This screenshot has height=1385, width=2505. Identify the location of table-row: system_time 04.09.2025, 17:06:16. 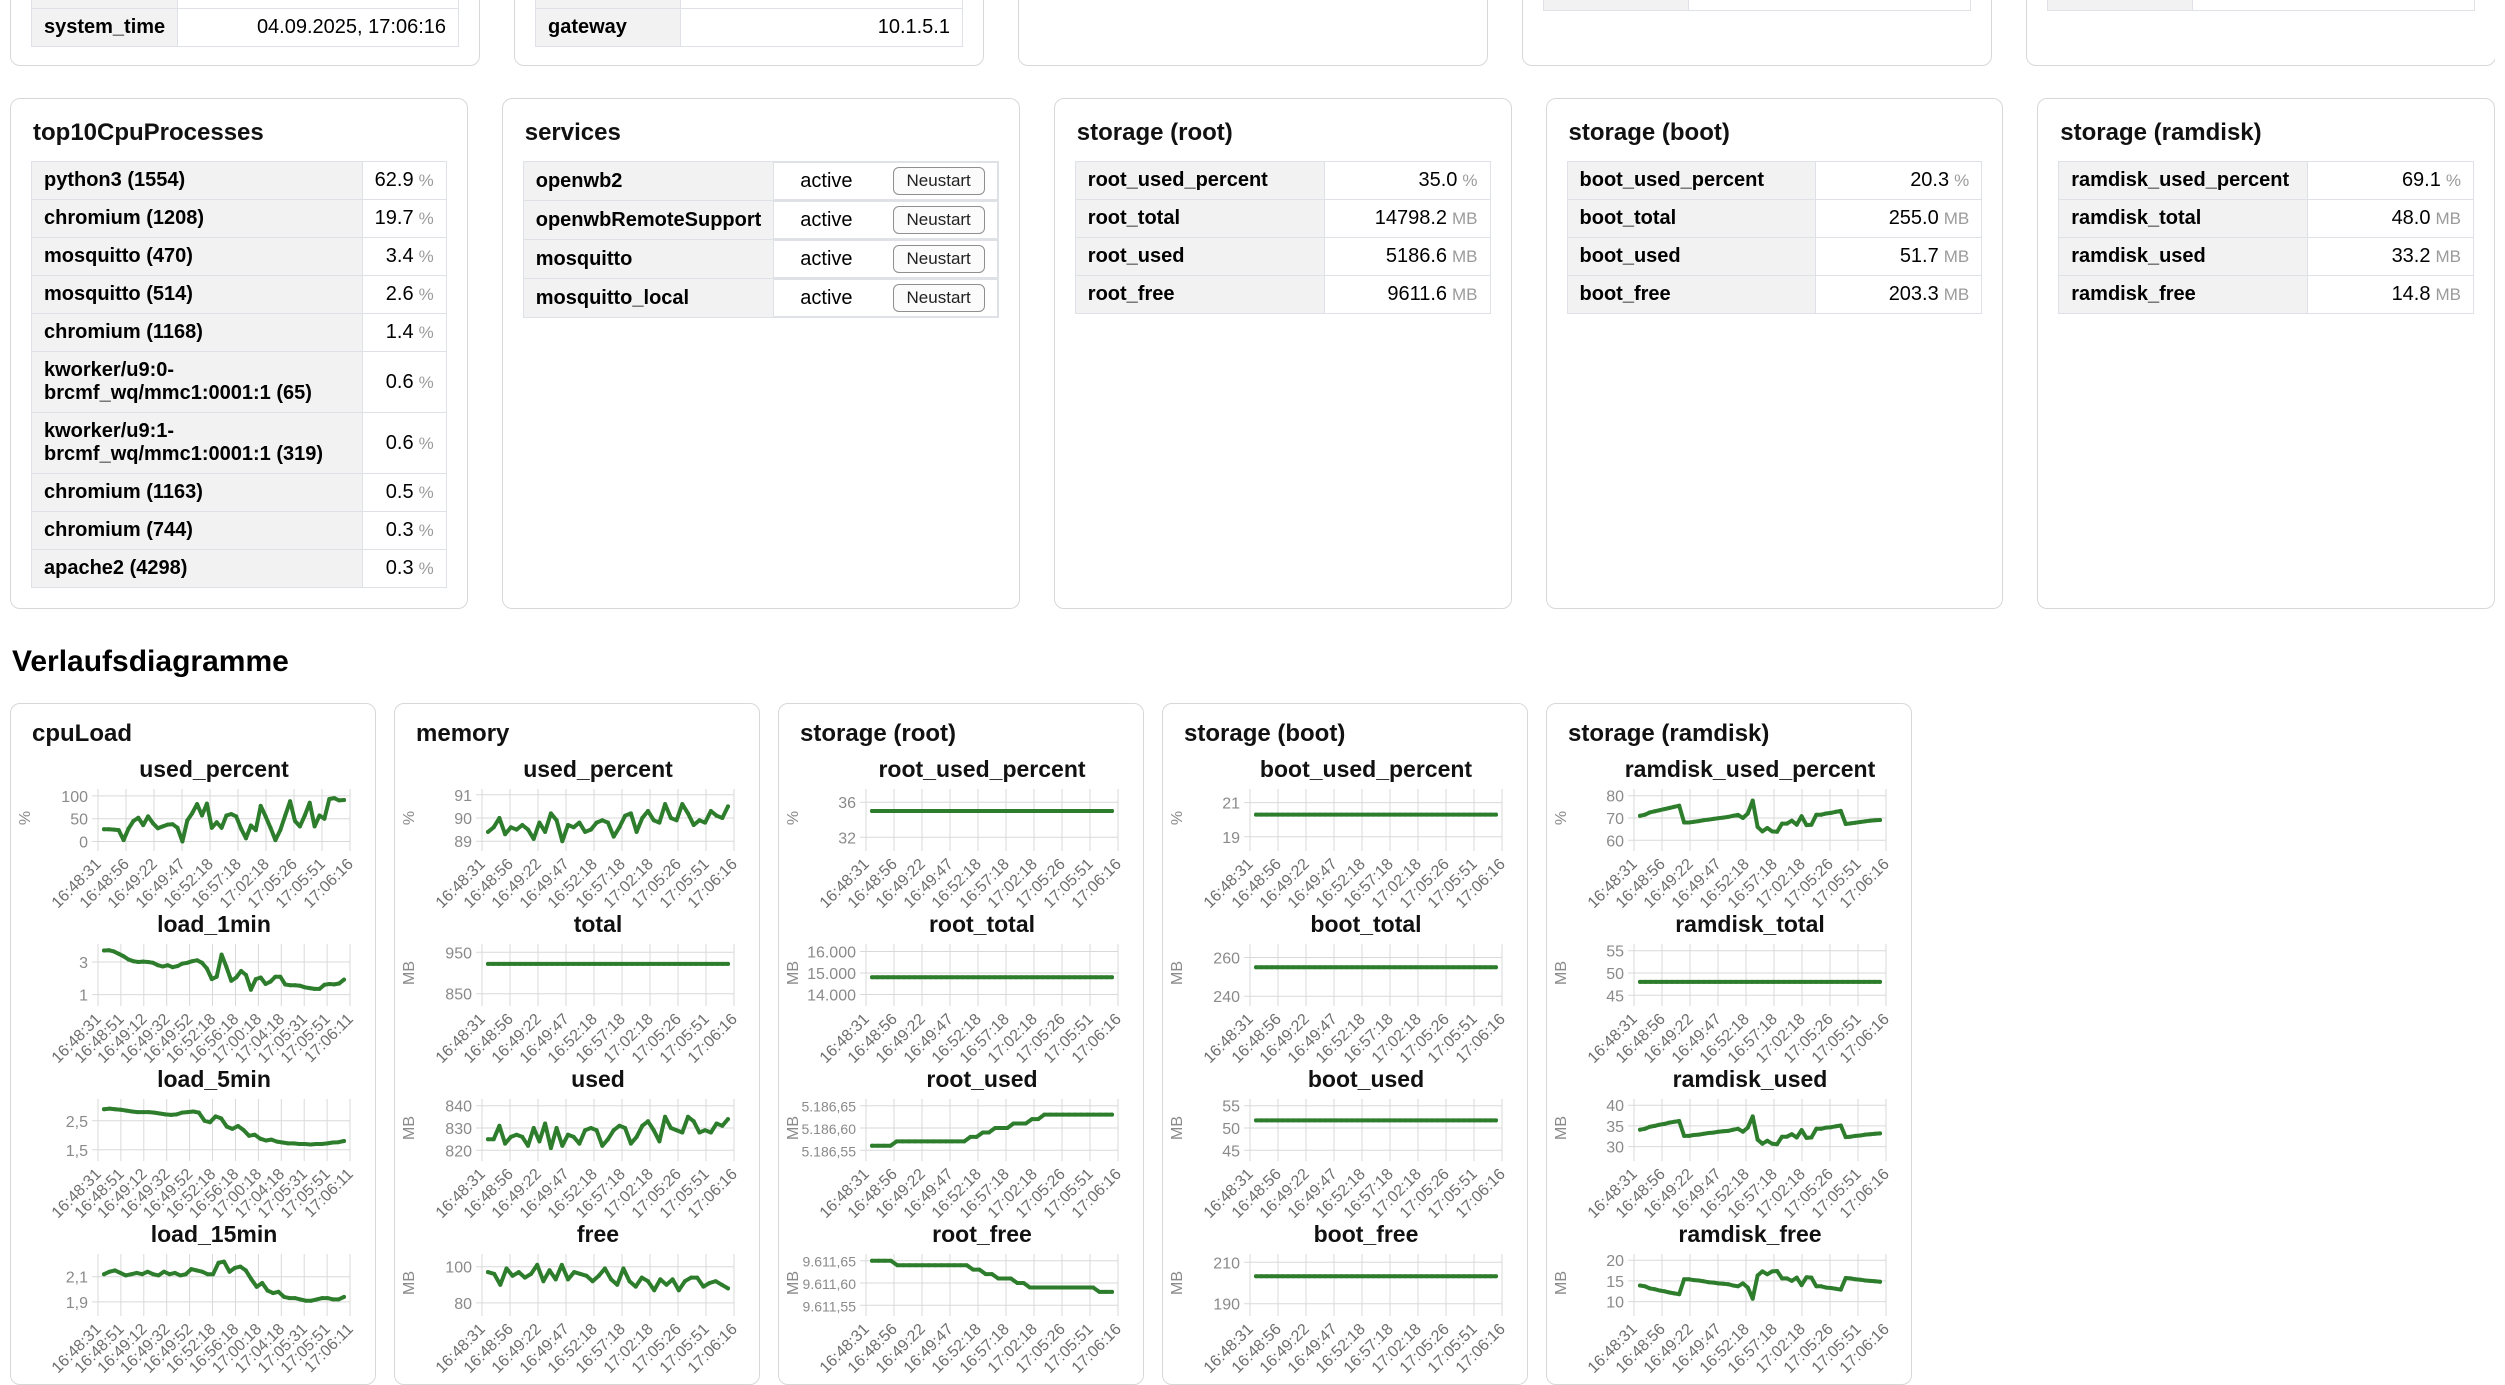
(244, 27).